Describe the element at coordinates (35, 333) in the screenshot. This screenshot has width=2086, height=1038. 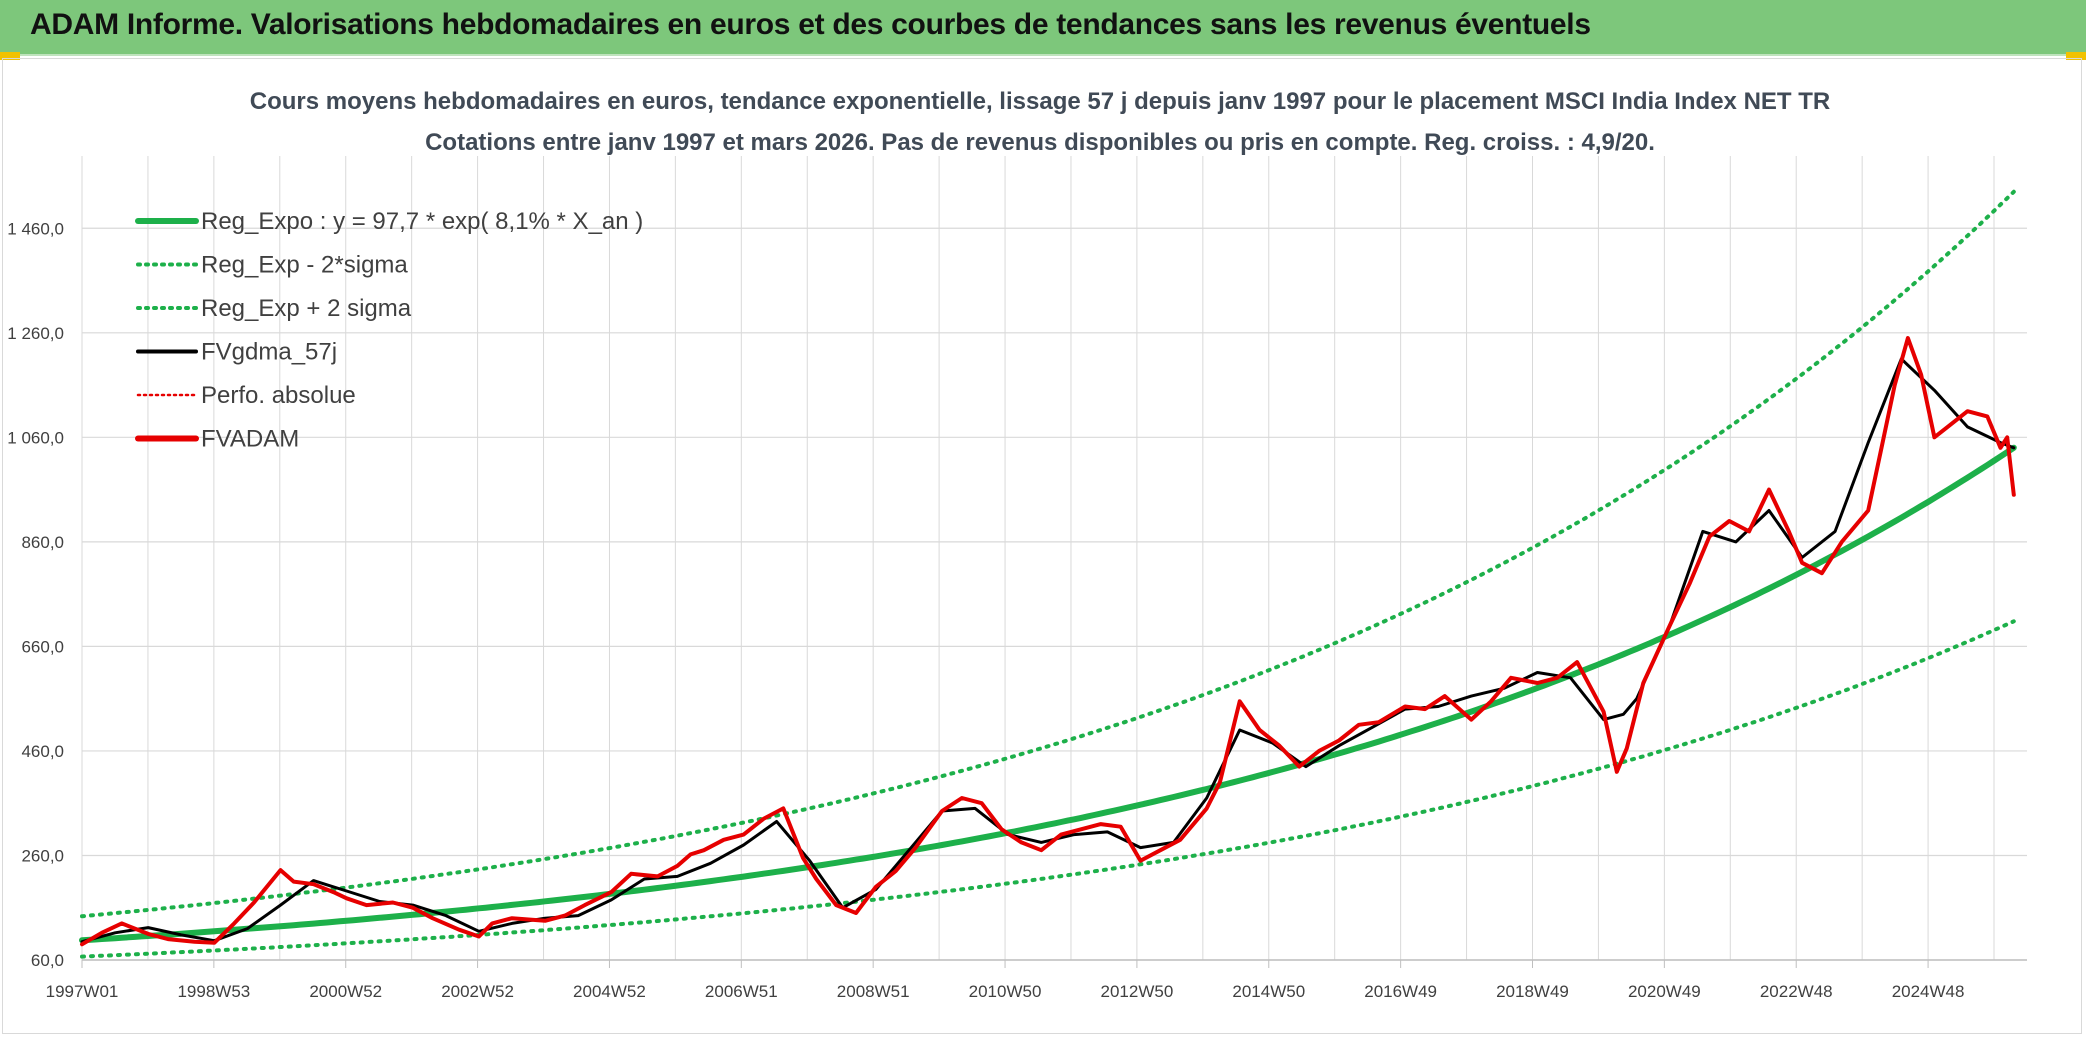
I see `y-tick-label: 1 260,0` at that location.